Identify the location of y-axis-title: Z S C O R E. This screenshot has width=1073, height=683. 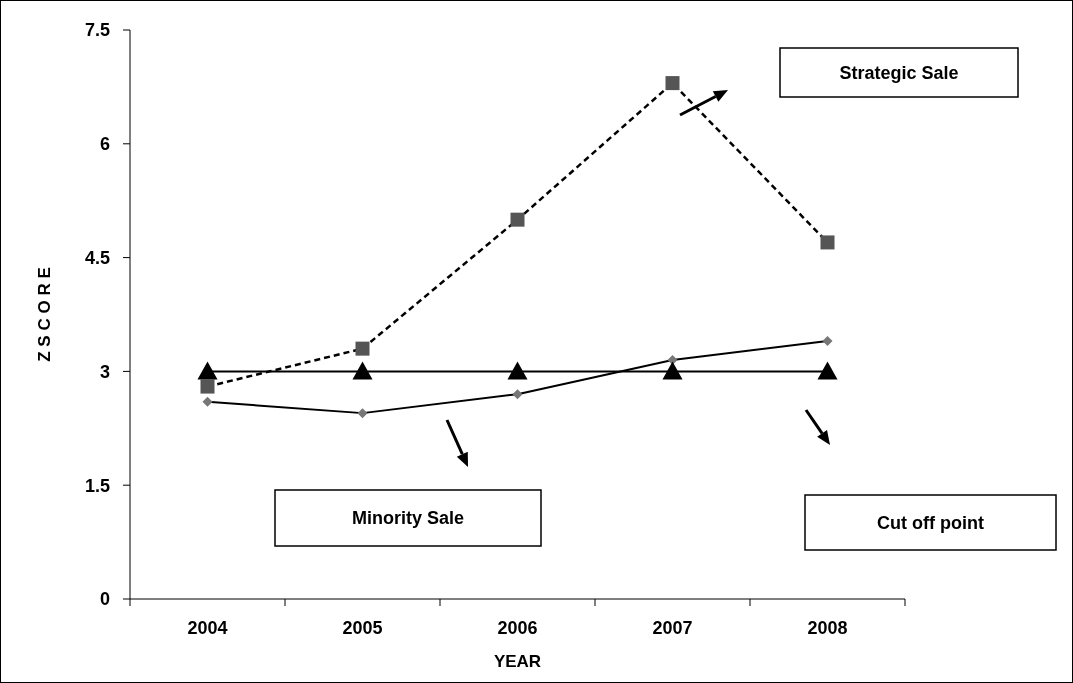
(44, 314).